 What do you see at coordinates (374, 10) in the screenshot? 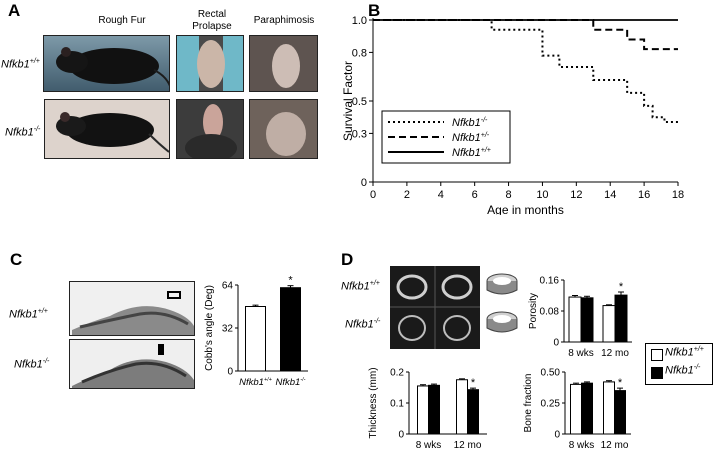
I see `panel-label-b: B` at bounding box center [374, 10].